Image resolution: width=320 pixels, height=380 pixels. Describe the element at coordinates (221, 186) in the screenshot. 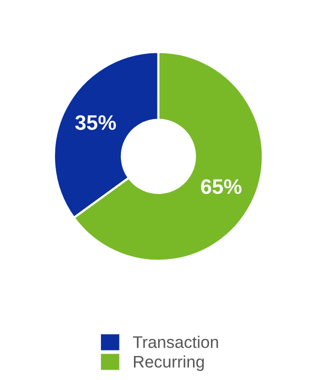

I see `data-label: 65%` at that location.